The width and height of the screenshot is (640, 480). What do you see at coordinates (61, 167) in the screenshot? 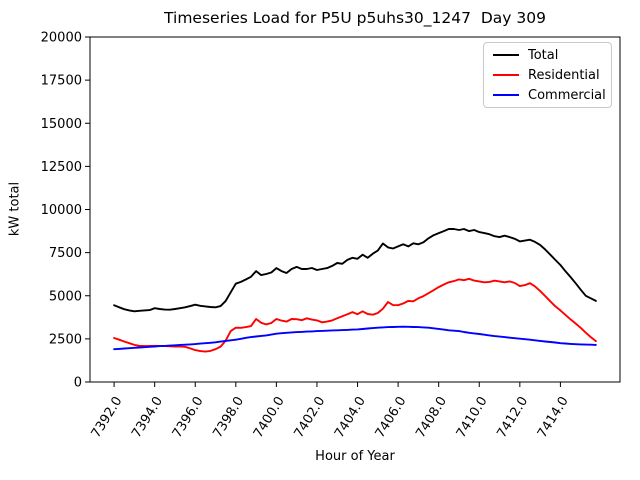
I see `y-tick-label: 12500` at bounding box center [61, 167].